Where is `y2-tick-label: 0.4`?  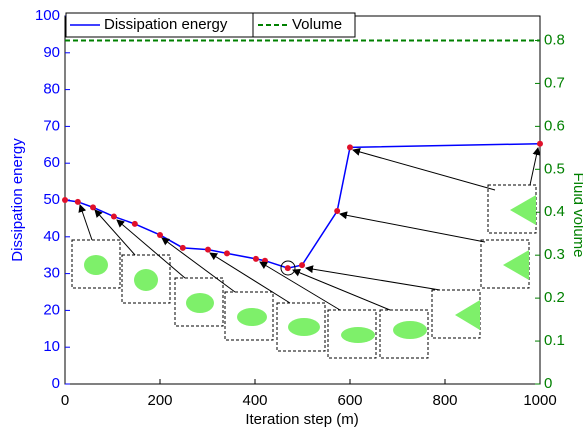 y2-tick-label: 0.4 is located at coordinates (554, 211).